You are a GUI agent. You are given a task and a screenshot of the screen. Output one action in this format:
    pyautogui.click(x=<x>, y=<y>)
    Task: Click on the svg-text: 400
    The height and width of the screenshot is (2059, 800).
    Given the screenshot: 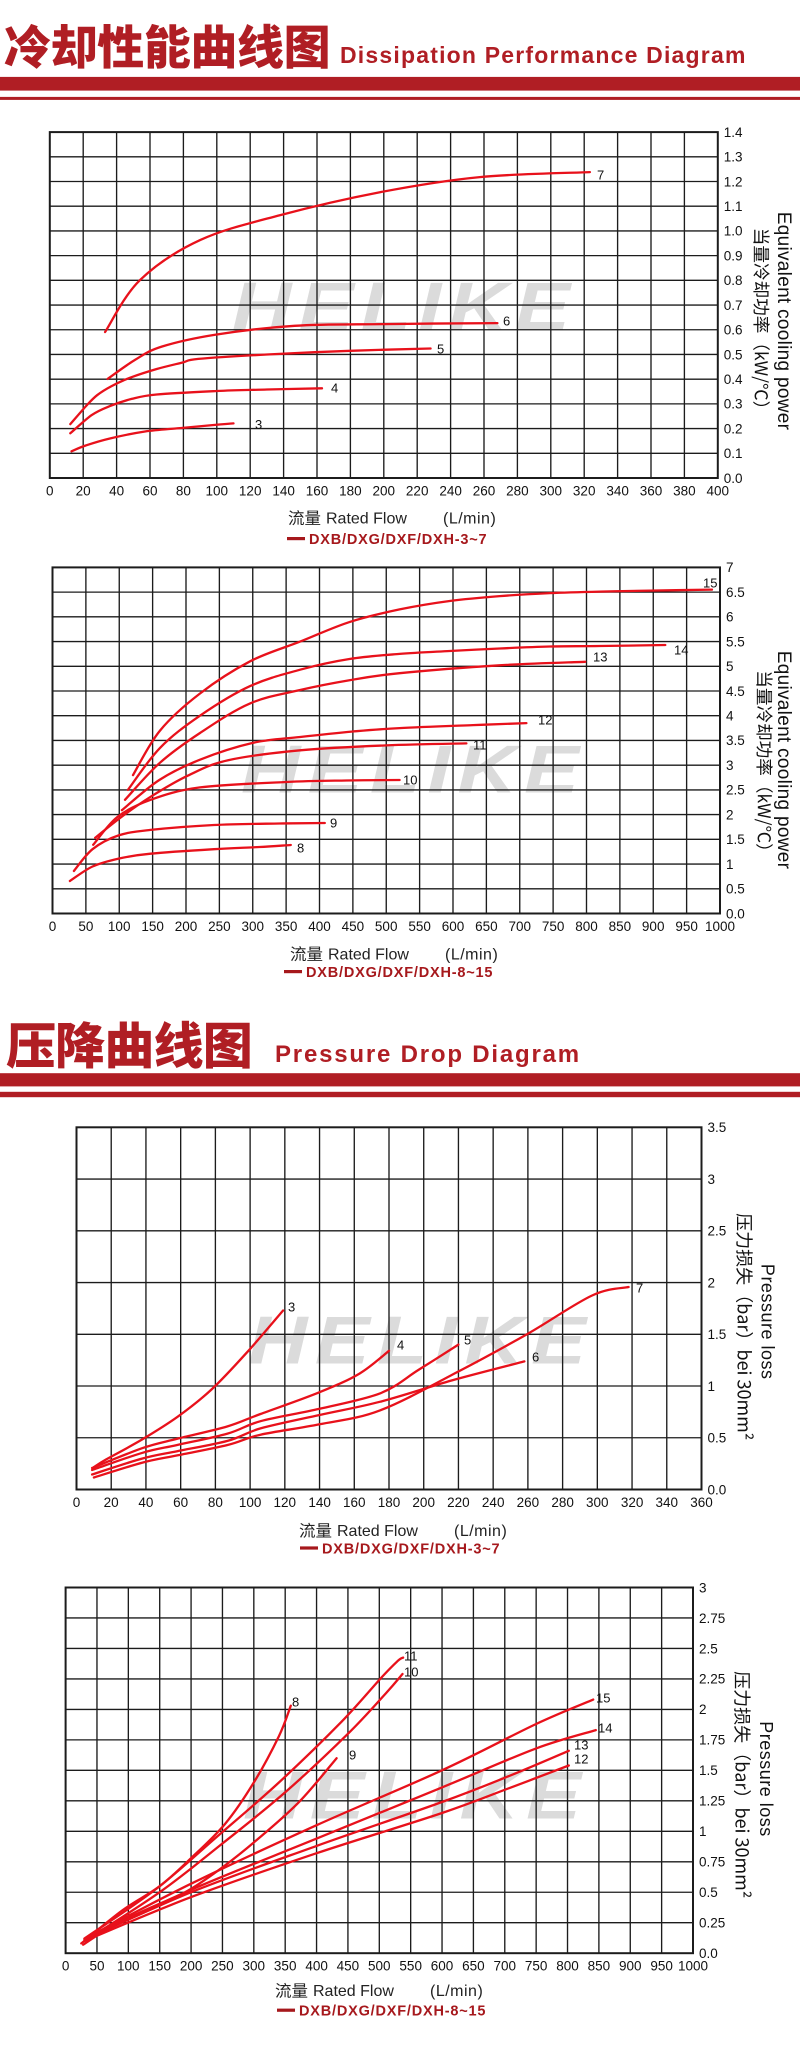 What is the action you would take?
    pyautogui.click(x=718, y=490)
    